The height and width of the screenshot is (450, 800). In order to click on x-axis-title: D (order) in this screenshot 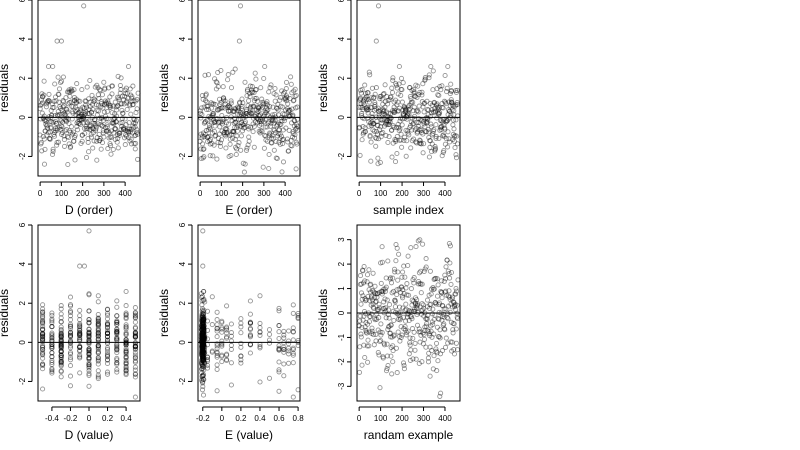, I will do `click(89, 210)`.